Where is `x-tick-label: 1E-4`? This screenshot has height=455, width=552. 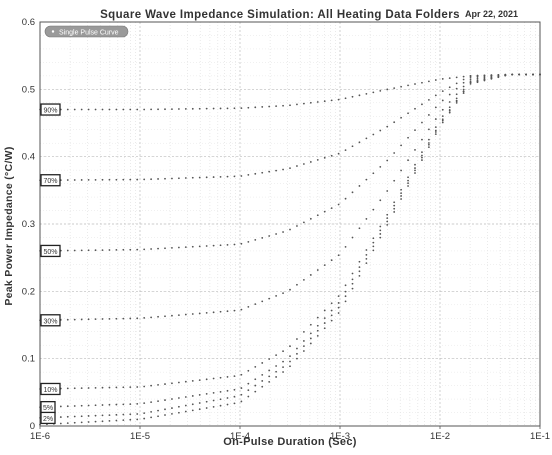 x-tick-label: 1E-4 is located at coordinates (240, 436).